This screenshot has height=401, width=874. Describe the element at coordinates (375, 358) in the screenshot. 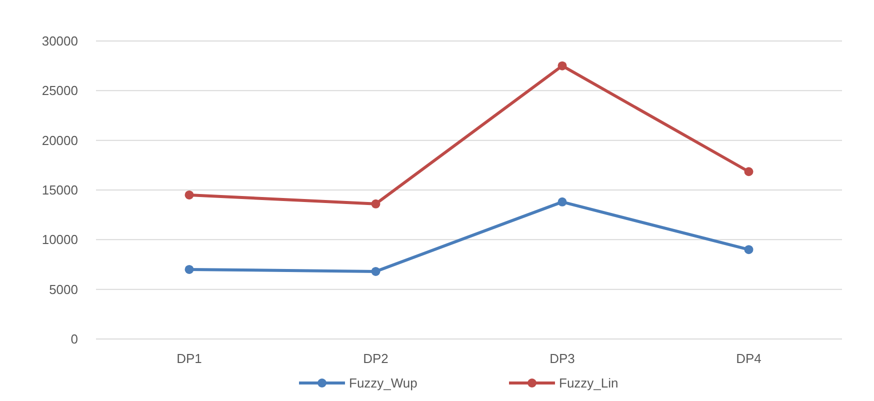

I see `x-tick-label: DP2` at that location.